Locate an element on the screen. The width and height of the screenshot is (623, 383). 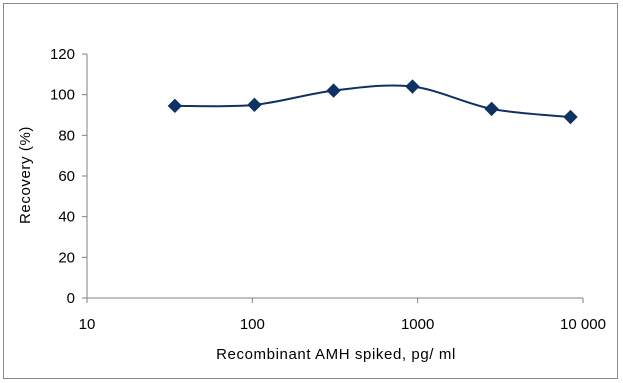
series-line is located at coordinates (372, 101).